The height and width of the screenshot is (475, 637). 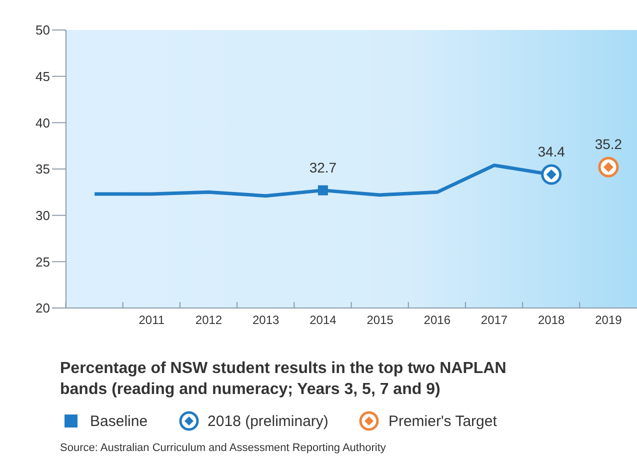 I want to click on x-tick-label: 2017, so click(x=494, y=320).